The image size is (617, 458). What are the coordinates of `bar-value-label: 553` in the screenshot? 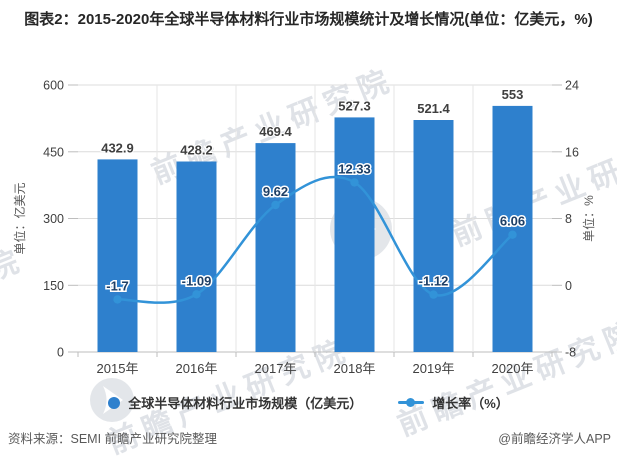 It's located at (513, 94).